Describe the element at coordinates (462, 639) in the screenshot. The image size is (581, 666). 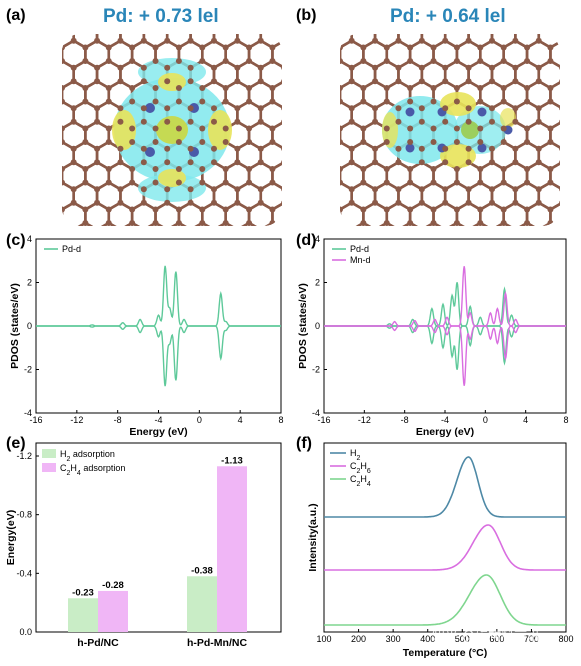
I see `x-tick-label: 500` at that location.